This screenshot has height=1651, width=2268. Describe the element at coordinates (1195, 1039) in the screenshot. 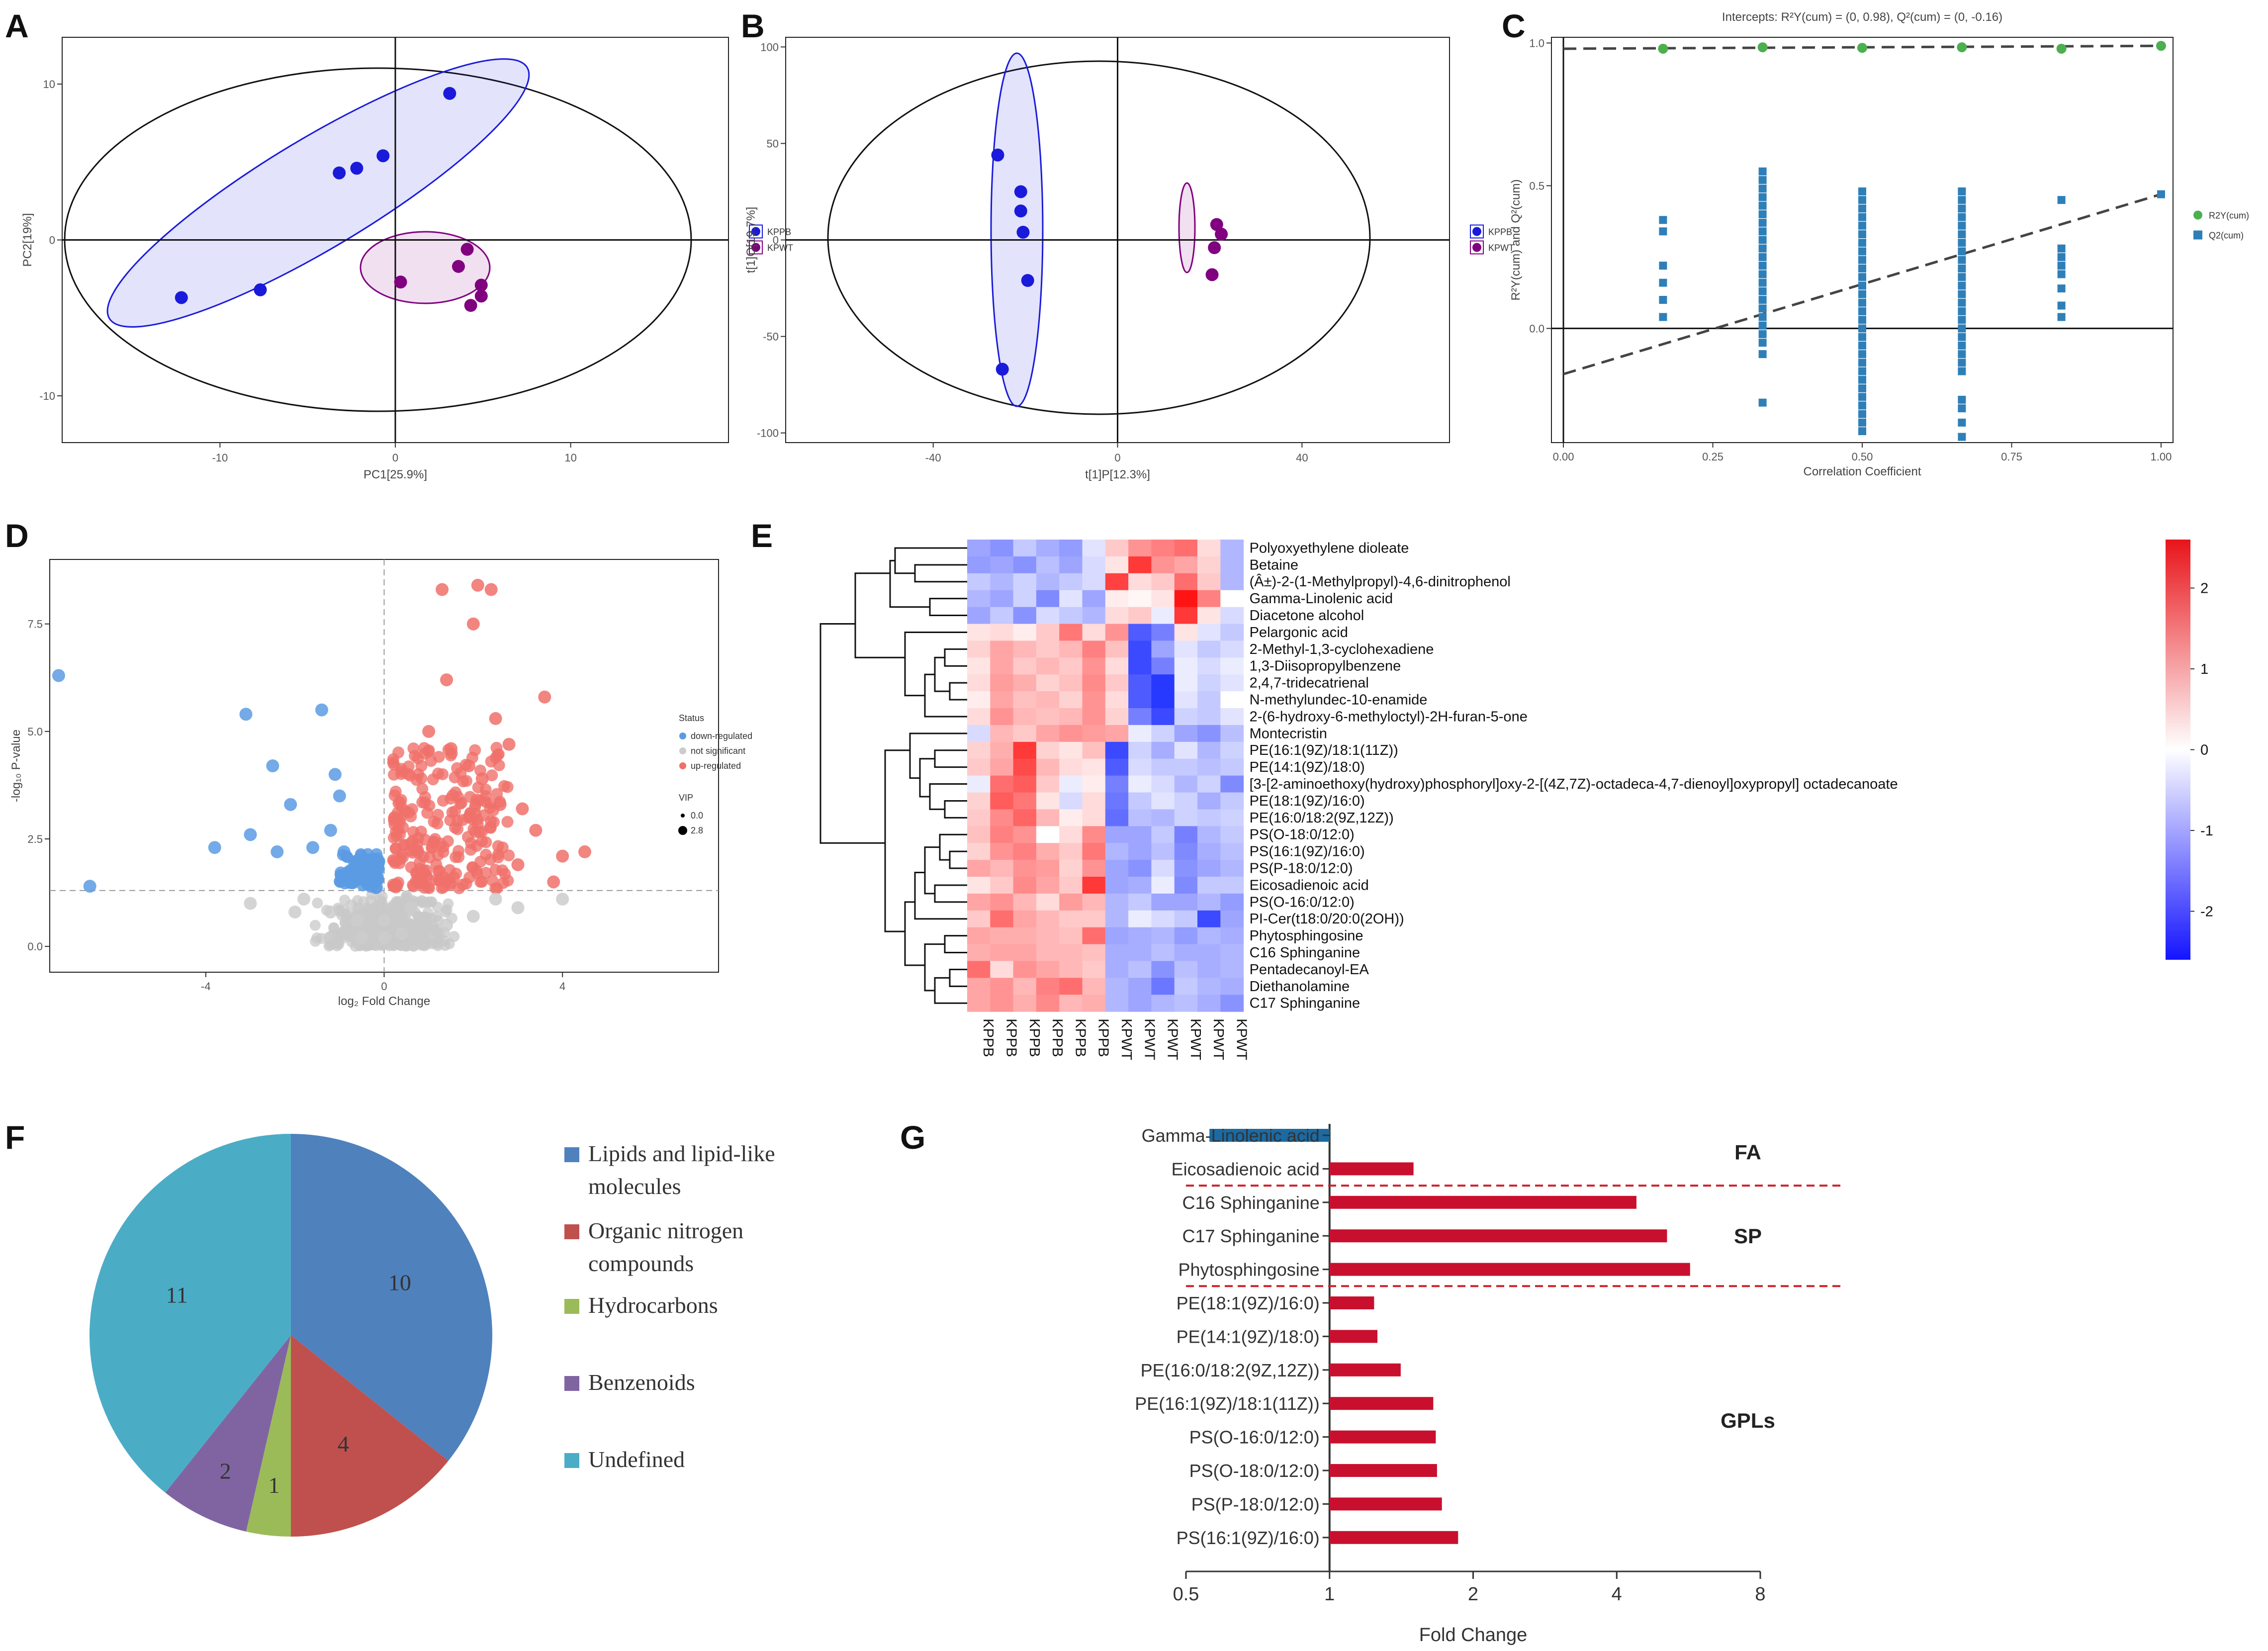

I see `heatmap-column-label: KPWT` at that location.